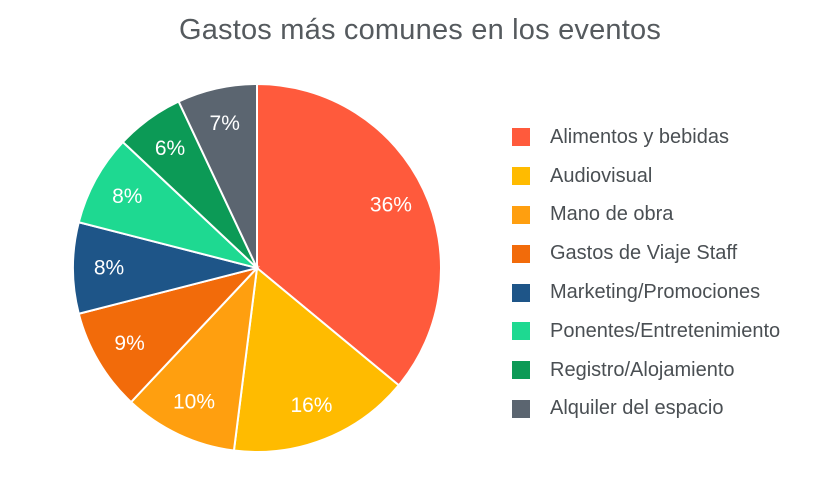  I want to click on legend-label: Registro/Alojamiento, so click(642, 369).